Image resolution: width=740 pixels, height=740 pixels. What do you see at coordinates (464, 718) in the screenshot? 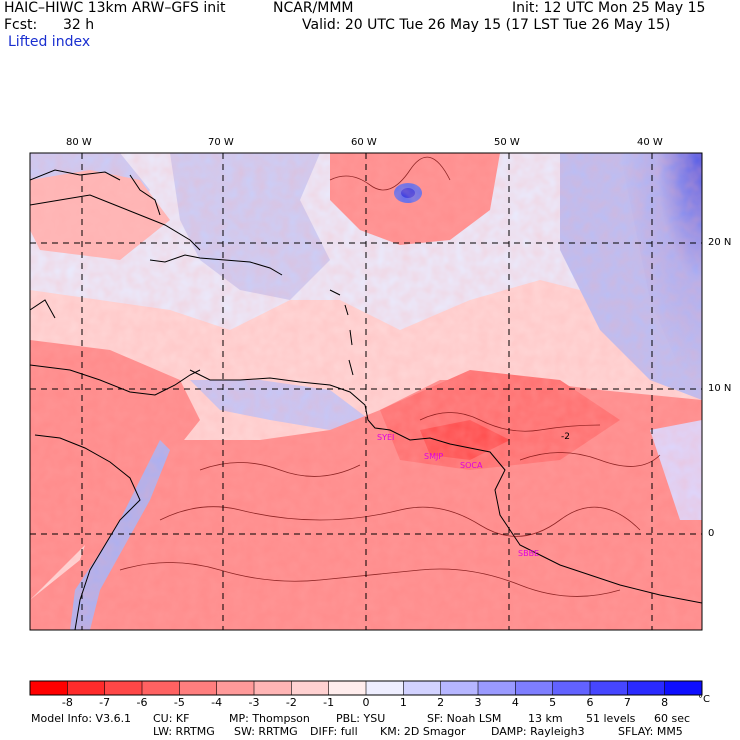
I see `model-info-sf: SF: Noah LSM` at bounding box center [464, 718].